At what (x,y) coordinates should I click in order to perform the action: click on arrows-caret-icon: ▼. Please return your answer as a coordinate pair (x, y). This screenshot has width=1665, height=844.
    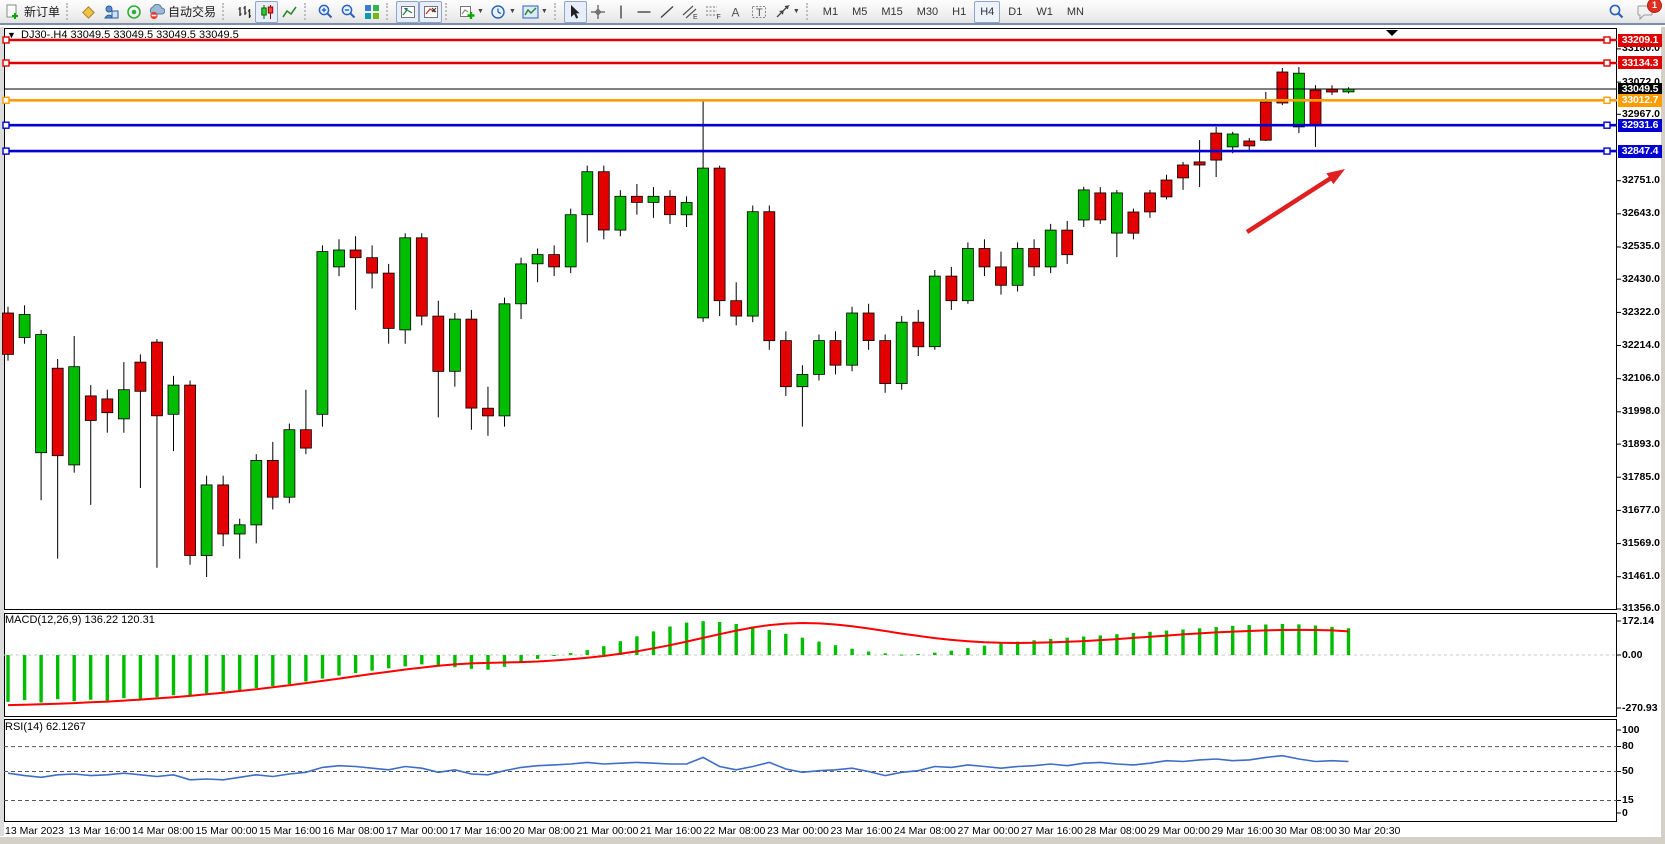
    Looking at the image, I should click on (796, 11).